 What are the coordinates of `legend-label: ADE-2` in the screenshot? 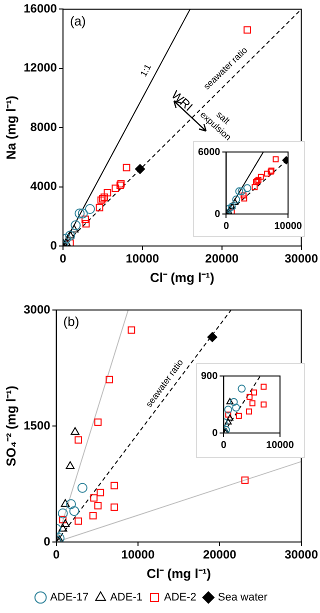 It's located at (180, 598).